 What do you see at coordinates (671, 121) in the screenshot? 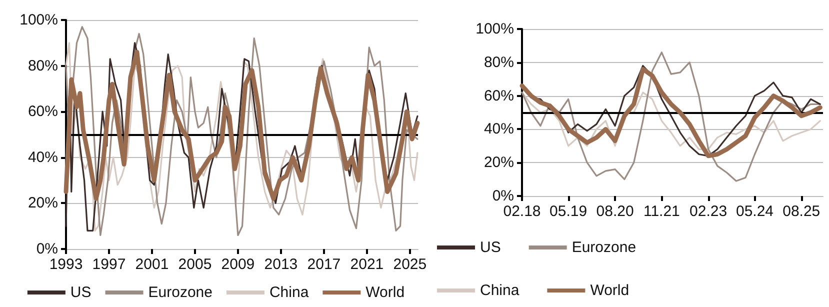
I see `line-series` at bounding box center [671, 121].